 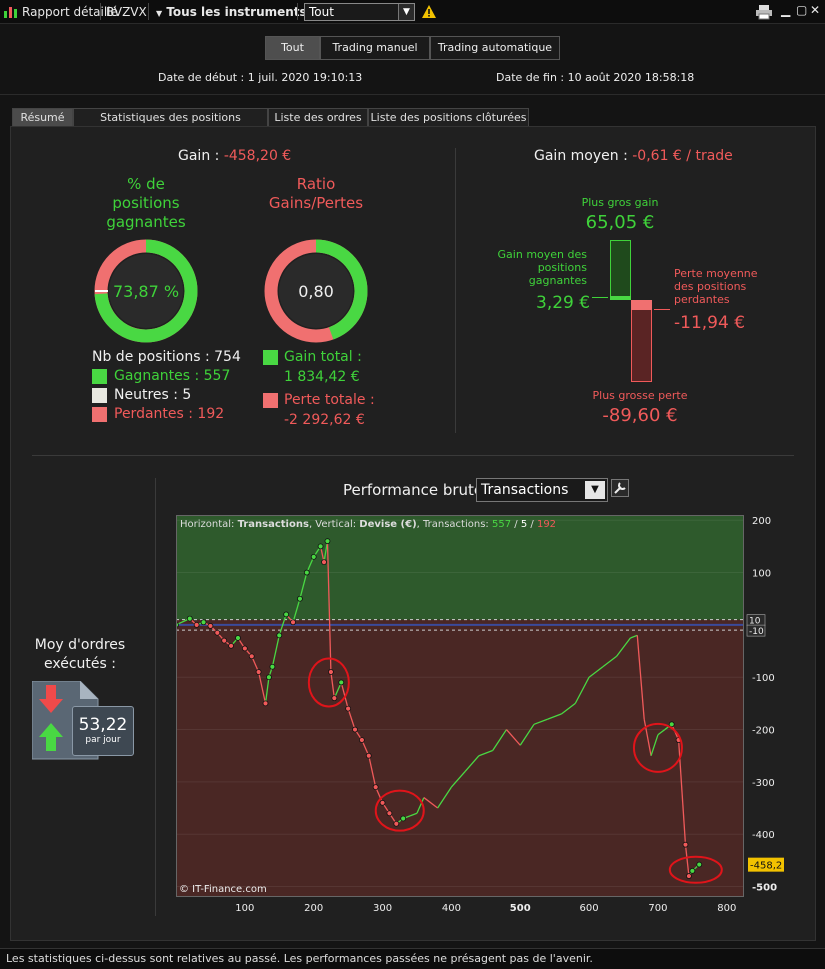 What do you see at coordinates (620, 488) in the screenshot?
I see `wrench-icon` at bounding box center [620, 488].